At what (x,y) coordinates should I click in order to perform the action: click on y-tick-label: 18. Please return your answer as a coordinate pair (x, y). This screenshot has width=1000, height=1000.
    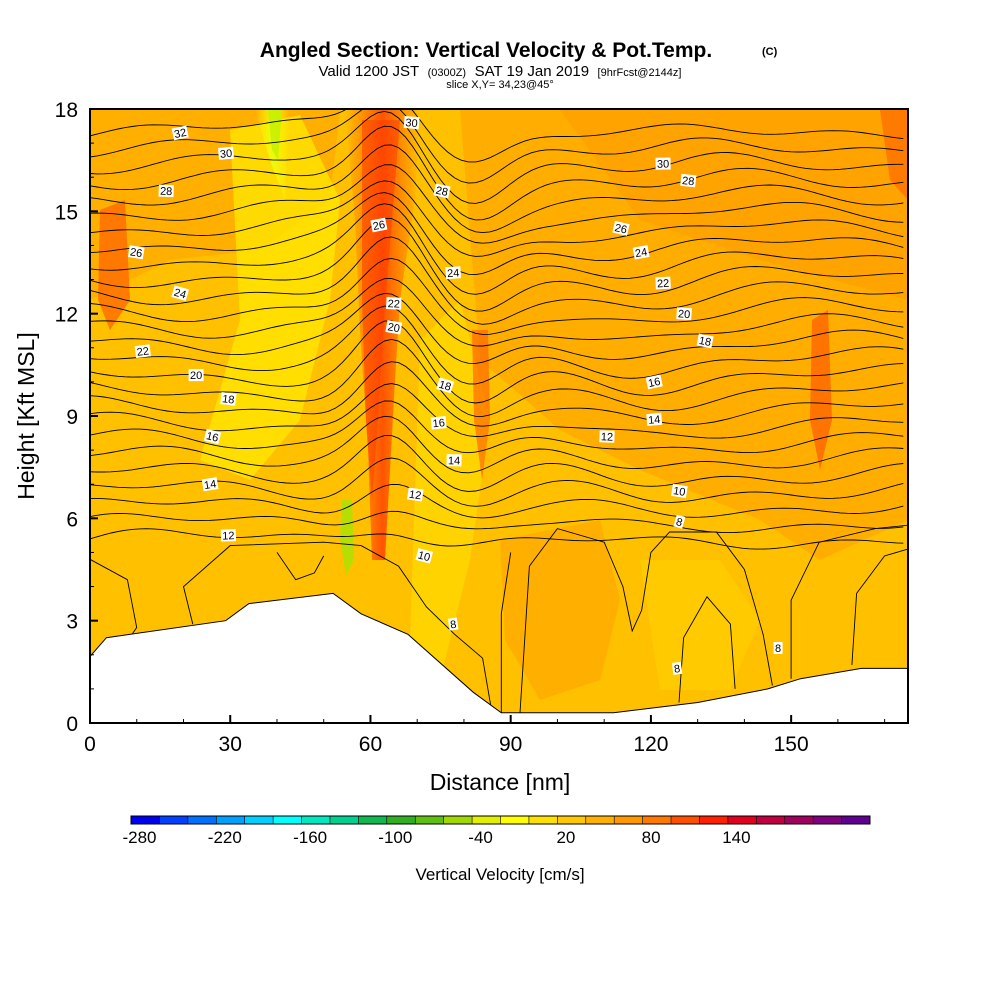
    Looking at the image, I should click on (66, 110).